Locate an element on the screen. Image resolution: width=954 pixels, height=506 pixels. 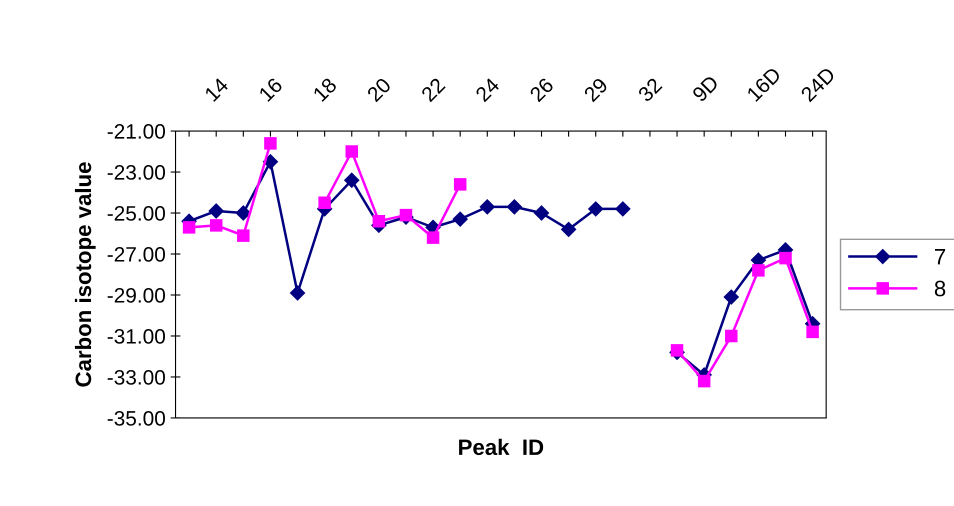
x-tick-label: 20 is located at coordinates (379, 89).